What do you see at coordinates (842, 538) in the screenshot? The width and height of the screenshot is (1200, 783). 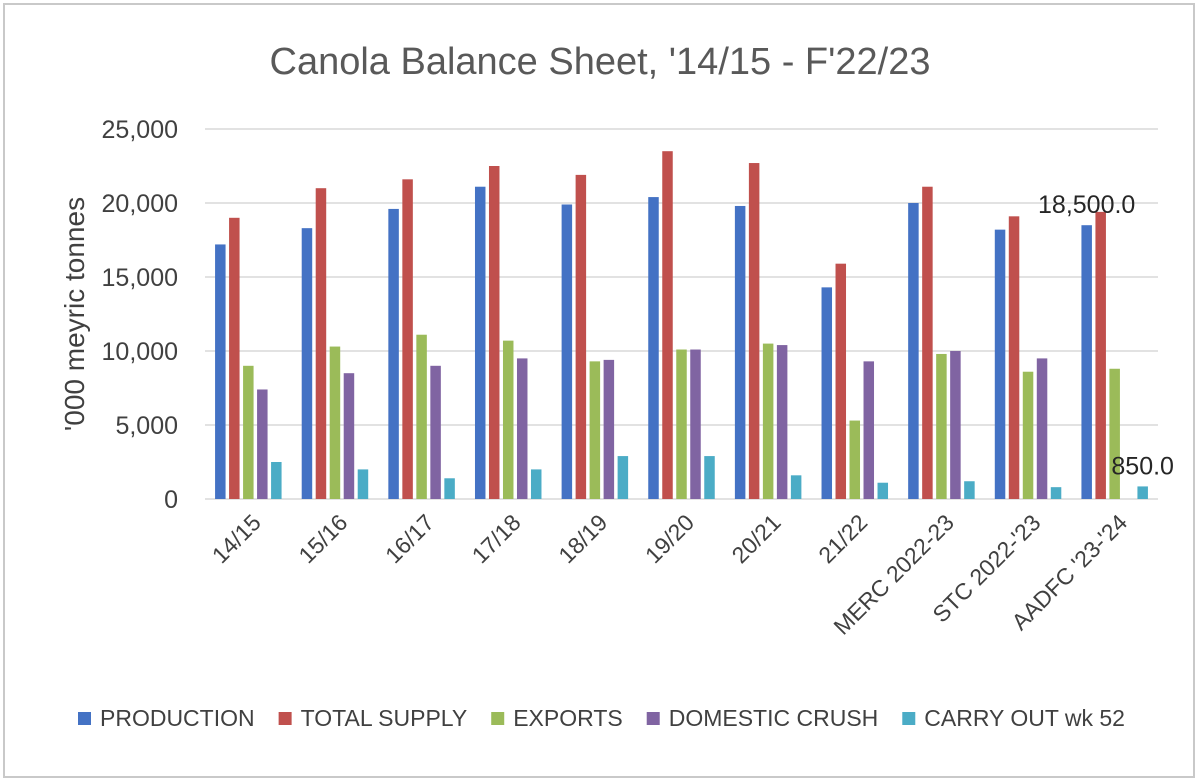 I see `x-tick-label: 21/22` at bounding box center [842, 538].